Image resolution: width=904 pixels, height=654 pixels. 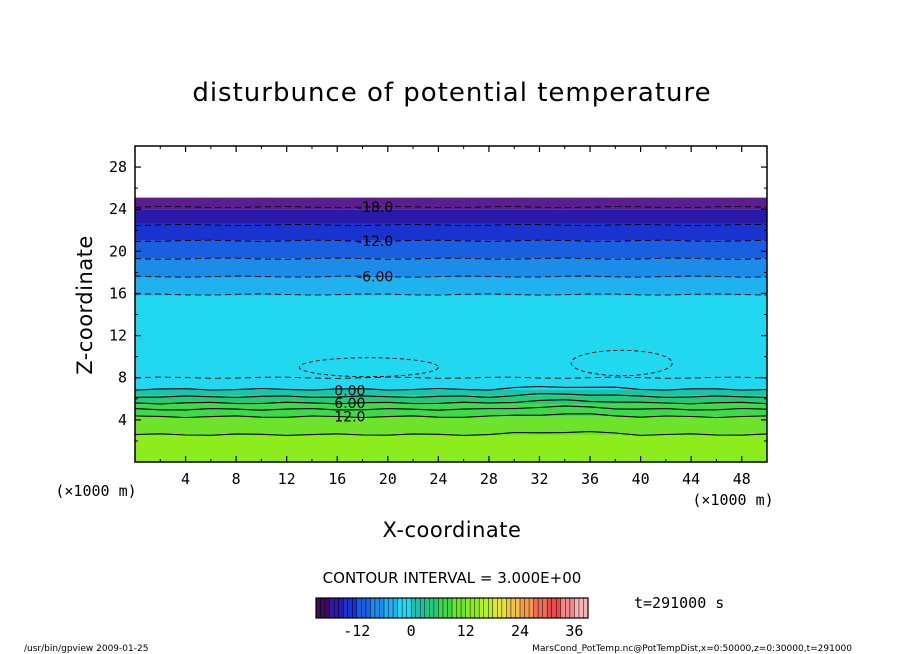 I want to click on y-tick-label: 16, so click(x=118, y=293).